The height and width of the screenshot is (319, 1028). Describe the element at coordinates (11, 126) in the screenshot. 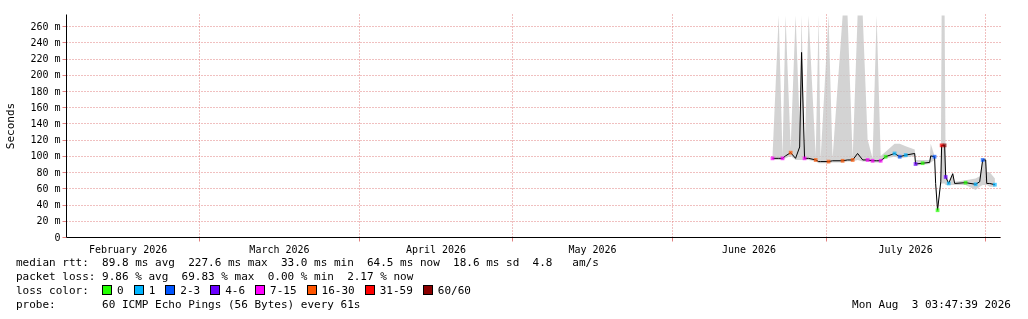

I see `y-axis-title: Seconds` at that location.